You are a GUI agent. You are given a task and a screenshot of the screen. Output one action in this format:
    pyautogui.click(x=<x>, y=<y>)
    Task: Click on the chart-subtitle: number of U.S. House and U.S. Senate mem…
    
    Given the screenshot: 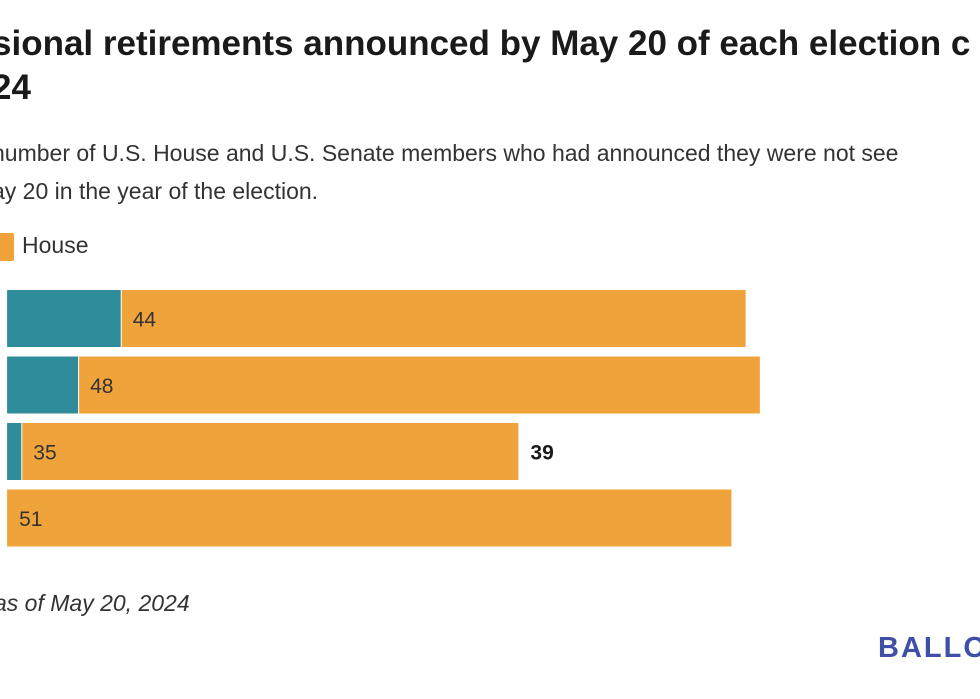 What is the action you would take?
    pyautogui.click(x=449, y=172)
    